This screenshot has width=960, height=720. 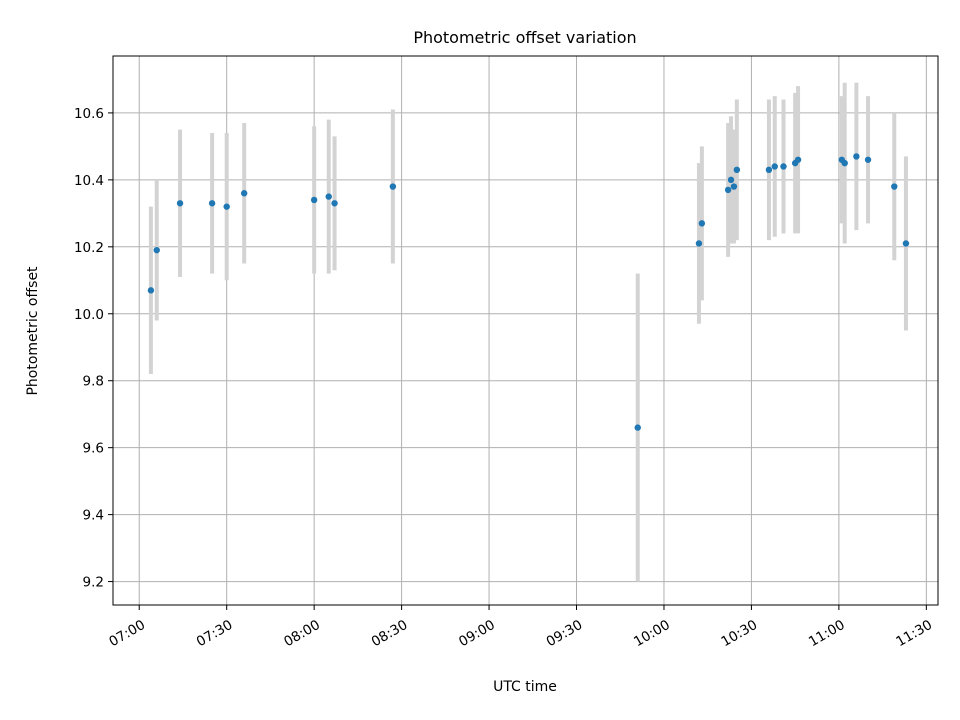 What do you see at coordinates (93, 348) in the screenshot?
I see `y-axis-ticks: 9.2 9.4 9.6 9.8 10.0 10.2 10.4 10.6` at bounding box center [93, 348].